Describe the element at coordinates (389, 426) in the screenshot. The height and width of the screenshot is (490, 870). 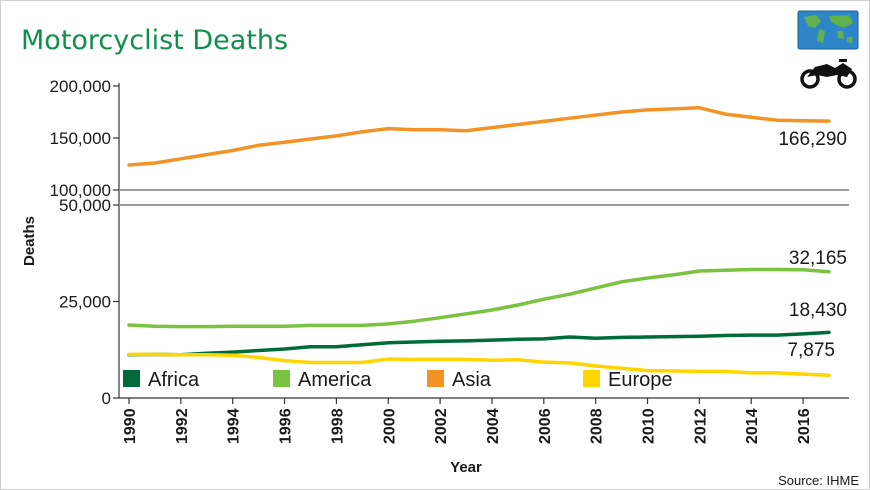
I see `x-tick-label: 2000` at that location.